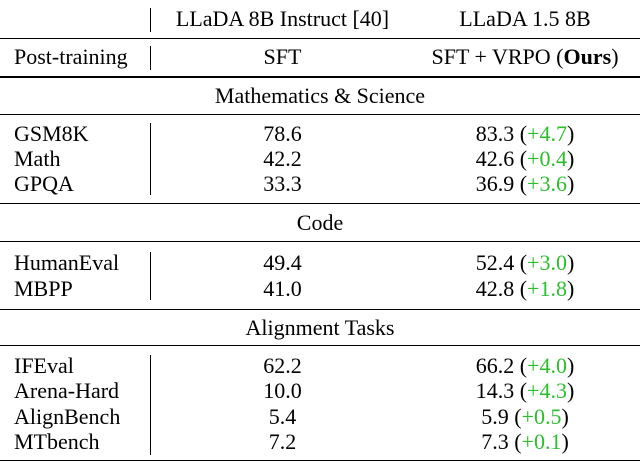 The width and height of the screenshot is (640, 465). I want to click on ours-score: 42.8 (+1.8), so click(525, 288).